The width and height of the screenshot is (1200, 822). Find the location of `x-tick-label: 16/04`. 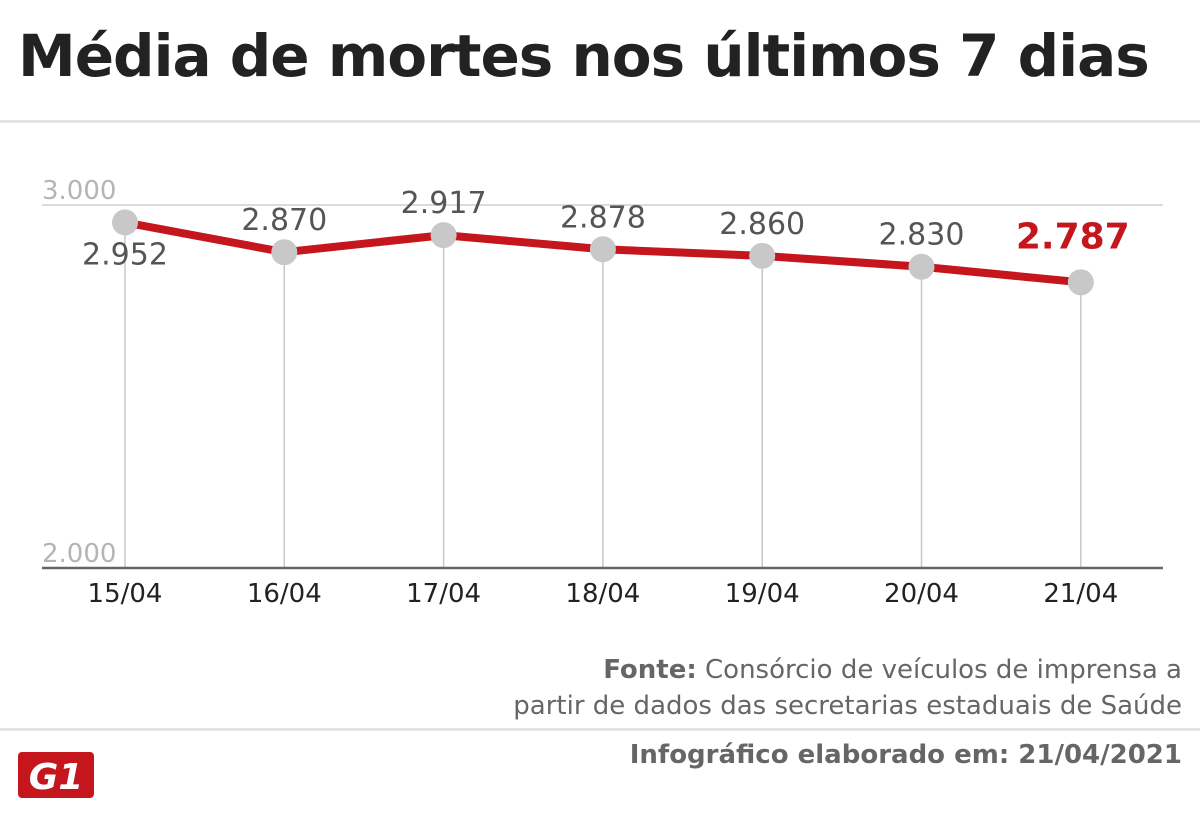

x-tick-label: 16/04 is located at coordinates (284, 594).